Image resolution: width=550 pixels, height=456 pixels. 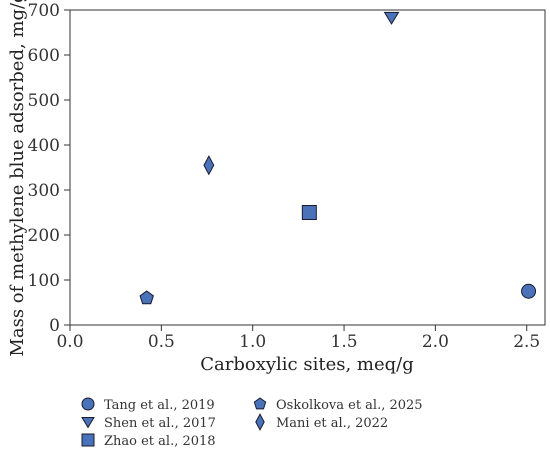 I want to click on x-axis: 0.0 0.5 1.0 1.5 2.0 2.5, so click(x=298, y=338).